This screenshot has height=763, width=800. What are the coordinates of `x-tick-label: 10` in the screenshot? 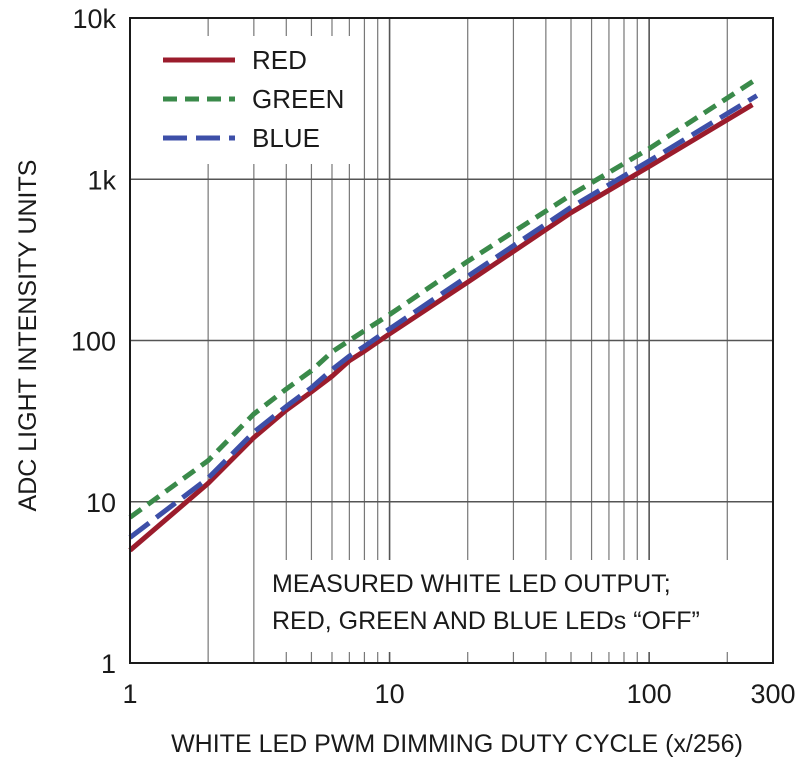 It's located at (390, 694).